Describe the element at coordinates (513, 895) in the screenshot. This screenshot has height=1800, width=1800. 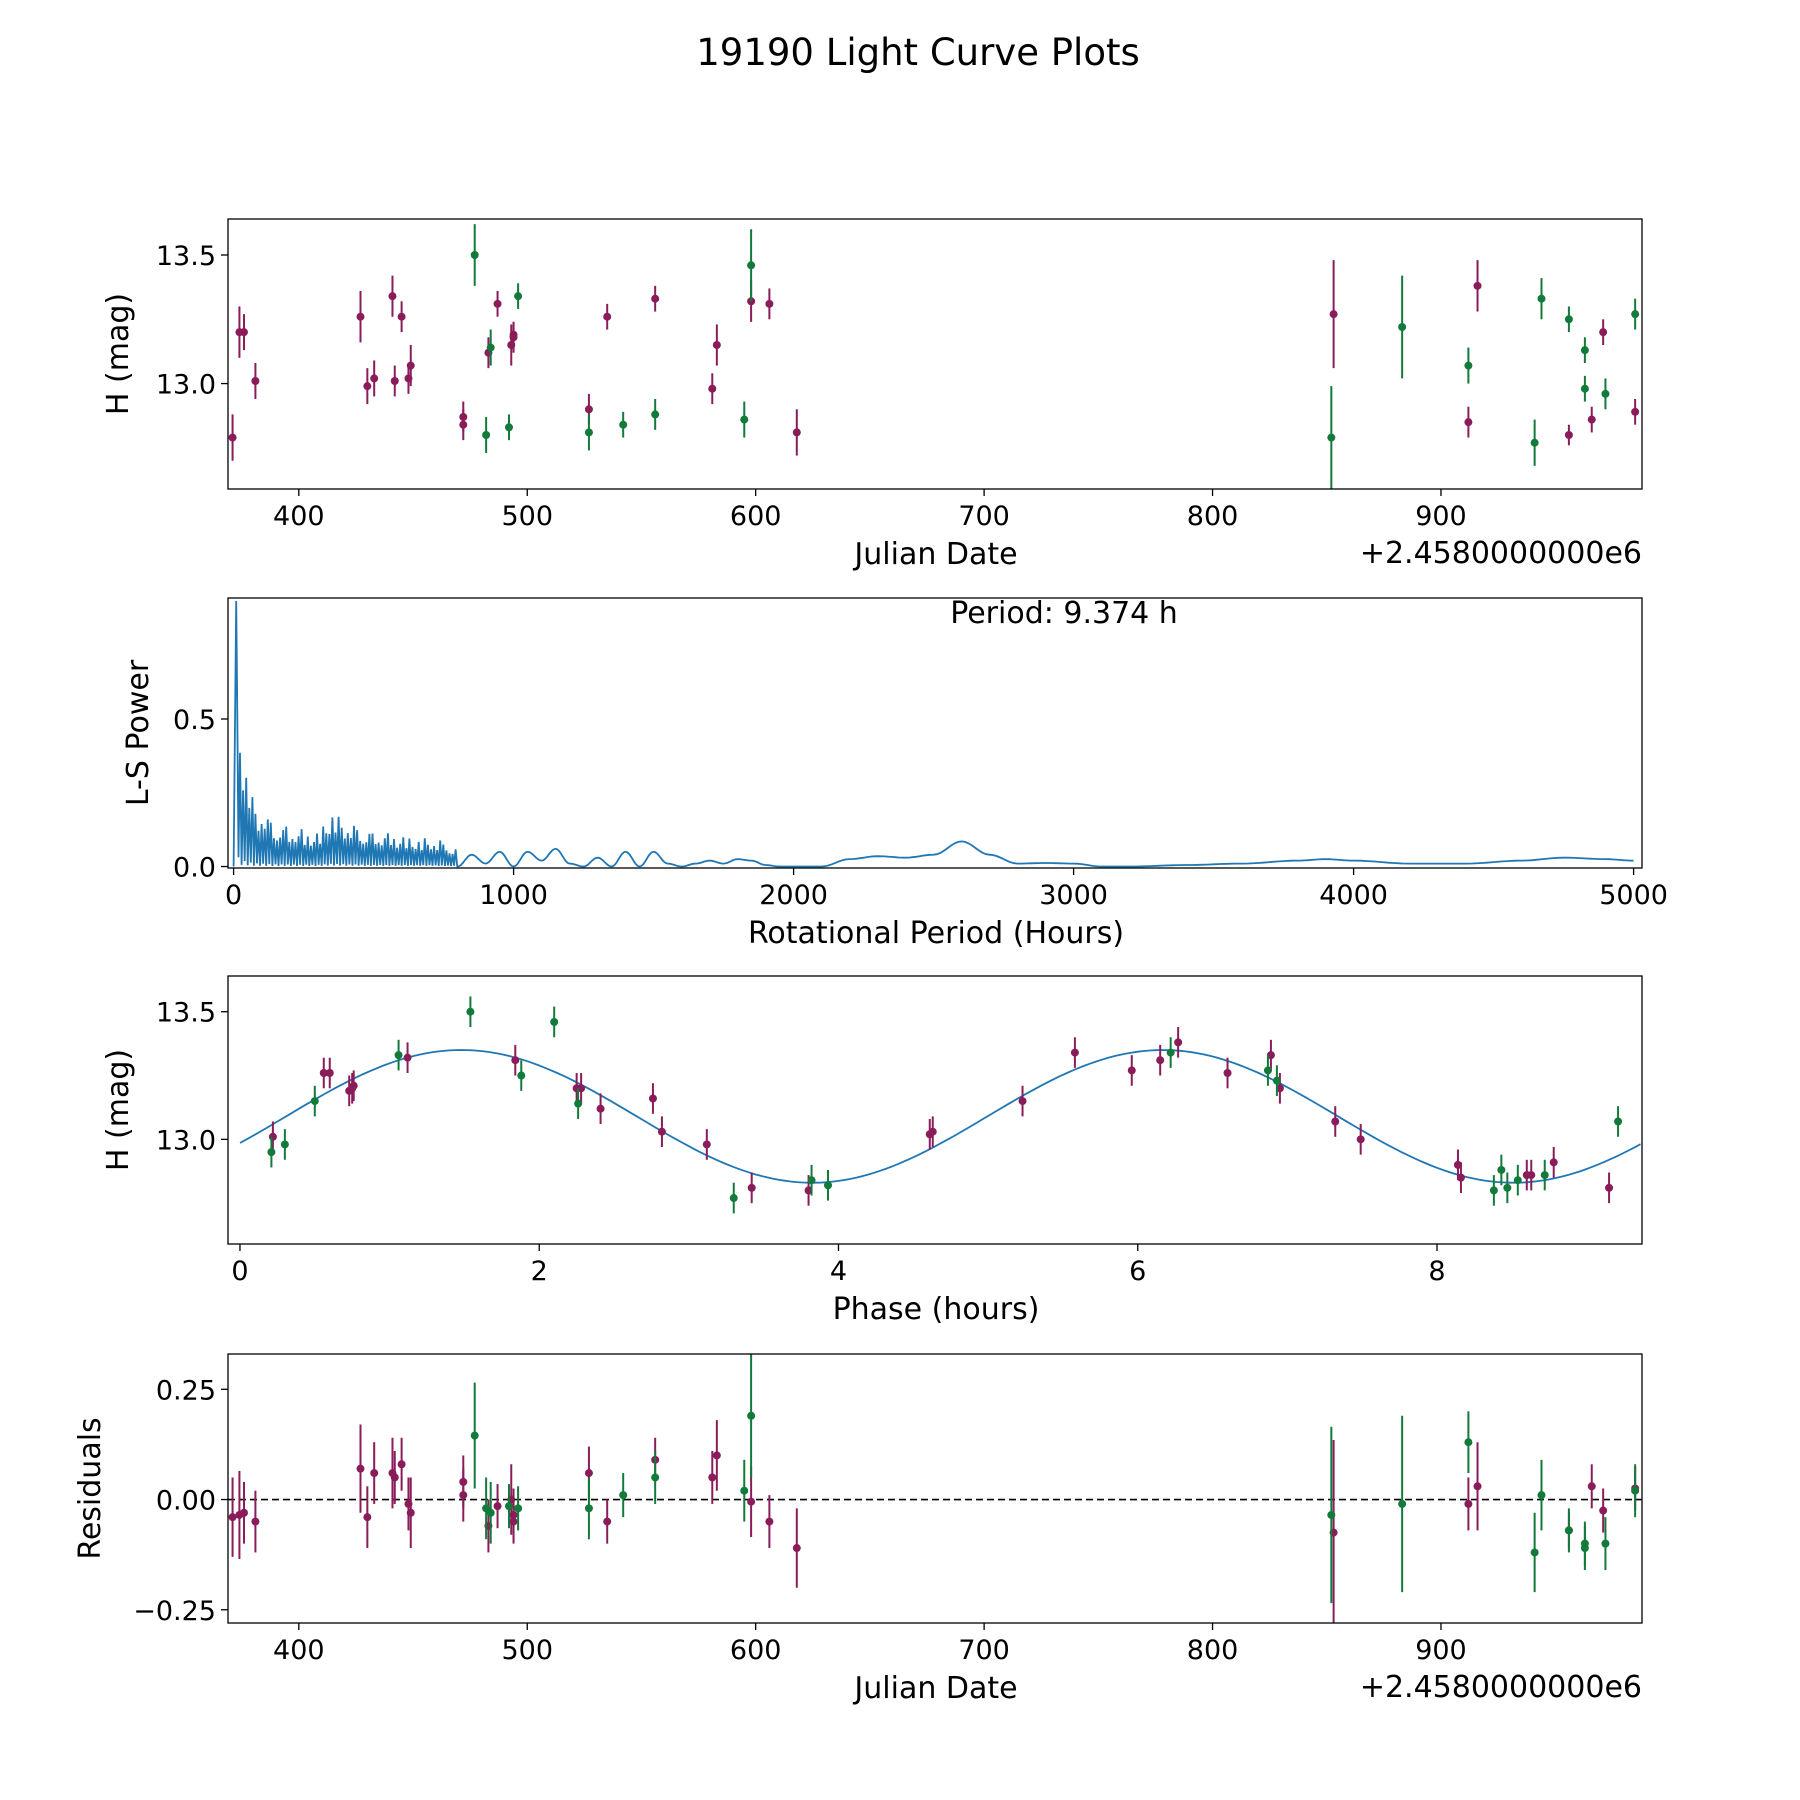
I see `x-tick-label: 1000` at that location.